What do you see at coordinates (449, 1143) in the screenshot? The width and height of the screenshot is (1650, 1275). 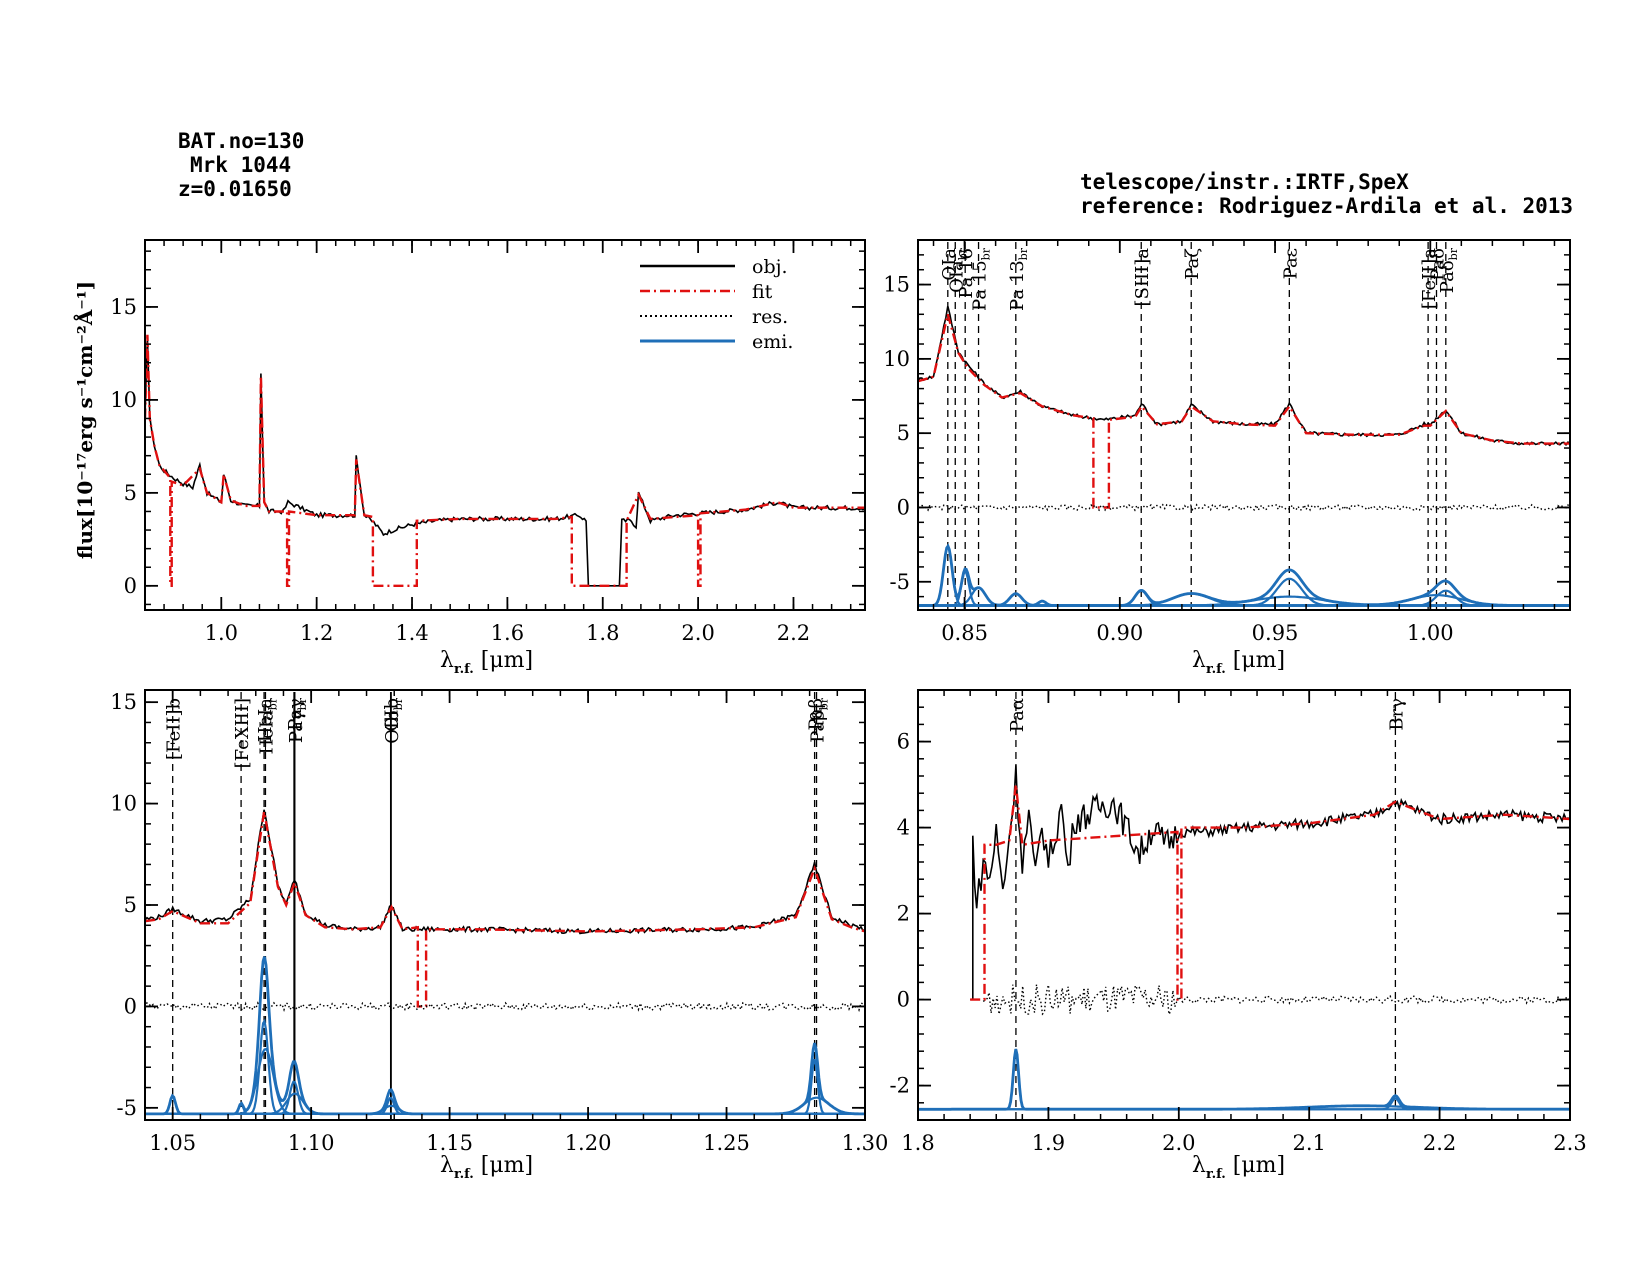 I see `x-tick-label: 1.15` at bounding box center [449, 1143].